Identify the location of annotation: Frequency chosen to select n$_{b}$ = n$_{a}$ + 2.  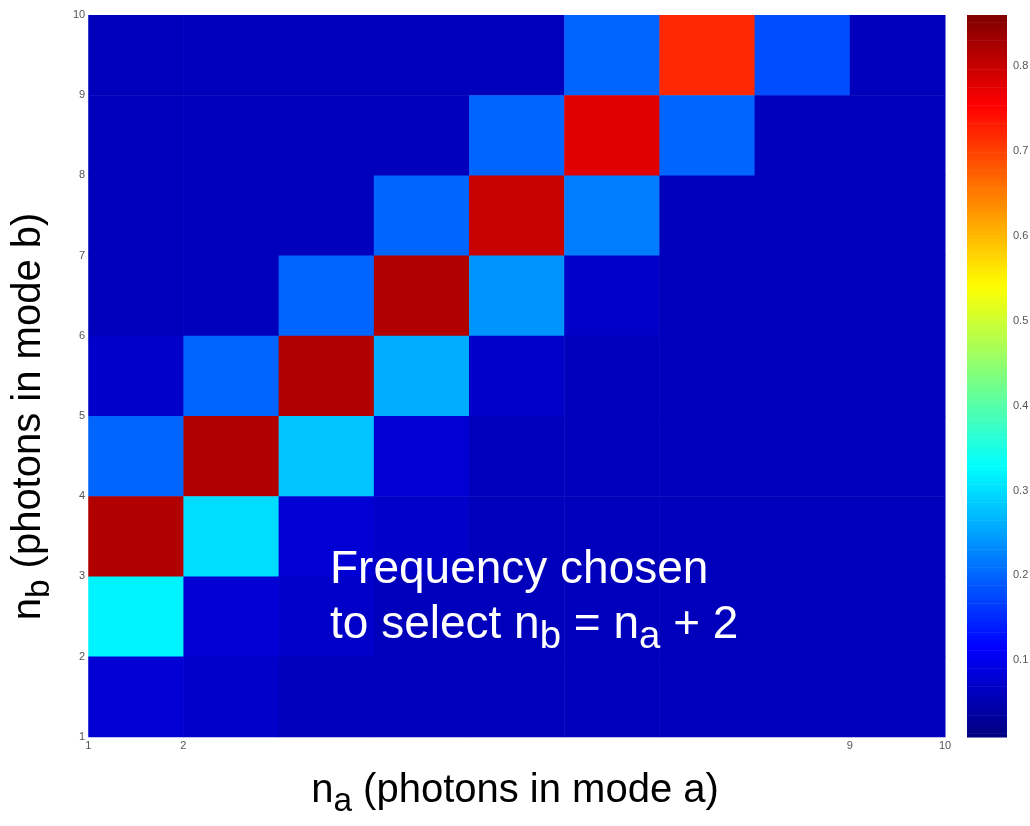
(534, 599).